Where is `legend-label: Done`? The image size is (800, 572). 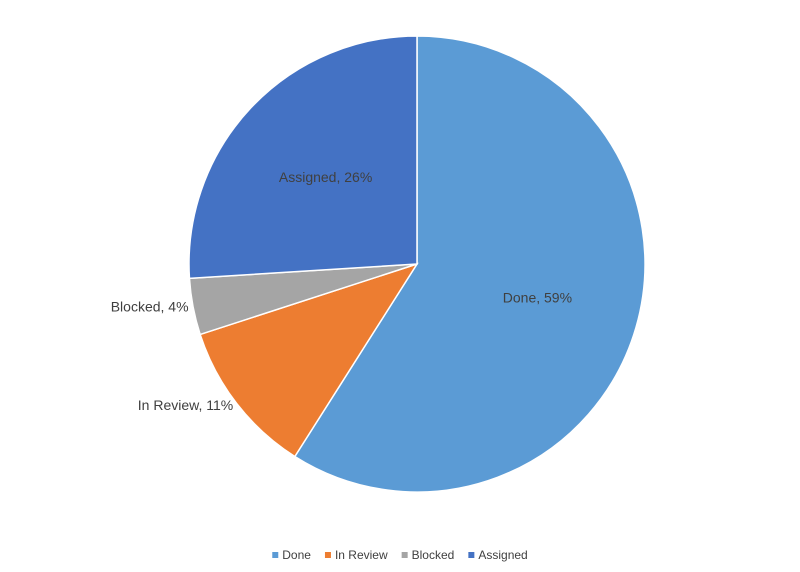
legend-label: Done is located at coordinates (296, 555).